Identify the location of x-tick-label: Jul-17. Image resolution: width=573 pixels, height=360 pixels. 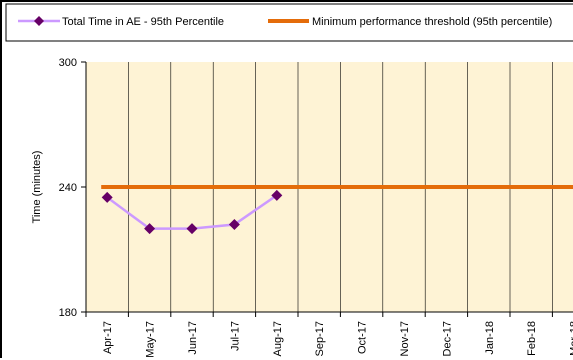
(235, 336).